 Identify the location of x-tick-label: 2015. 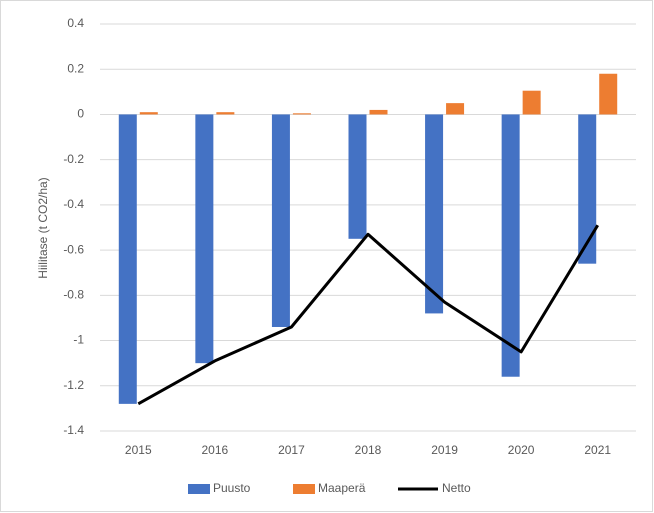
(138, 450).